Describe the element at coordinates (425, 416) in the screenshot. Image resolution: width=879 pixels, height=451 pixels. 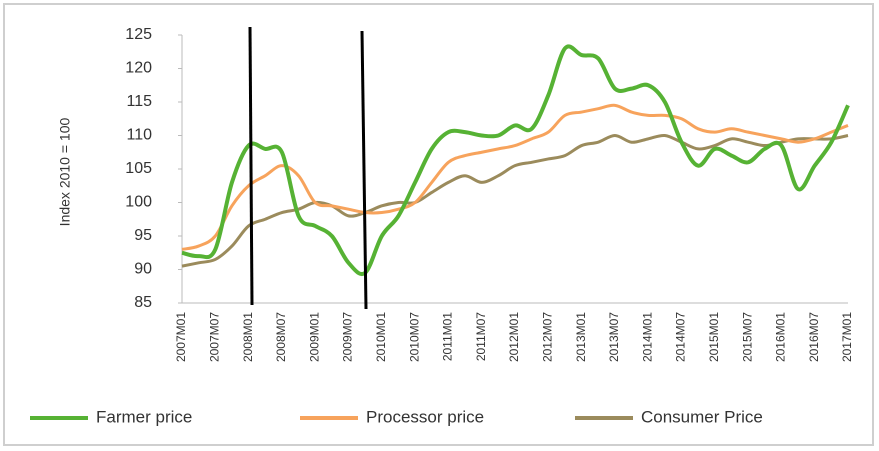
I see `legend-label: Processor price` at that location.